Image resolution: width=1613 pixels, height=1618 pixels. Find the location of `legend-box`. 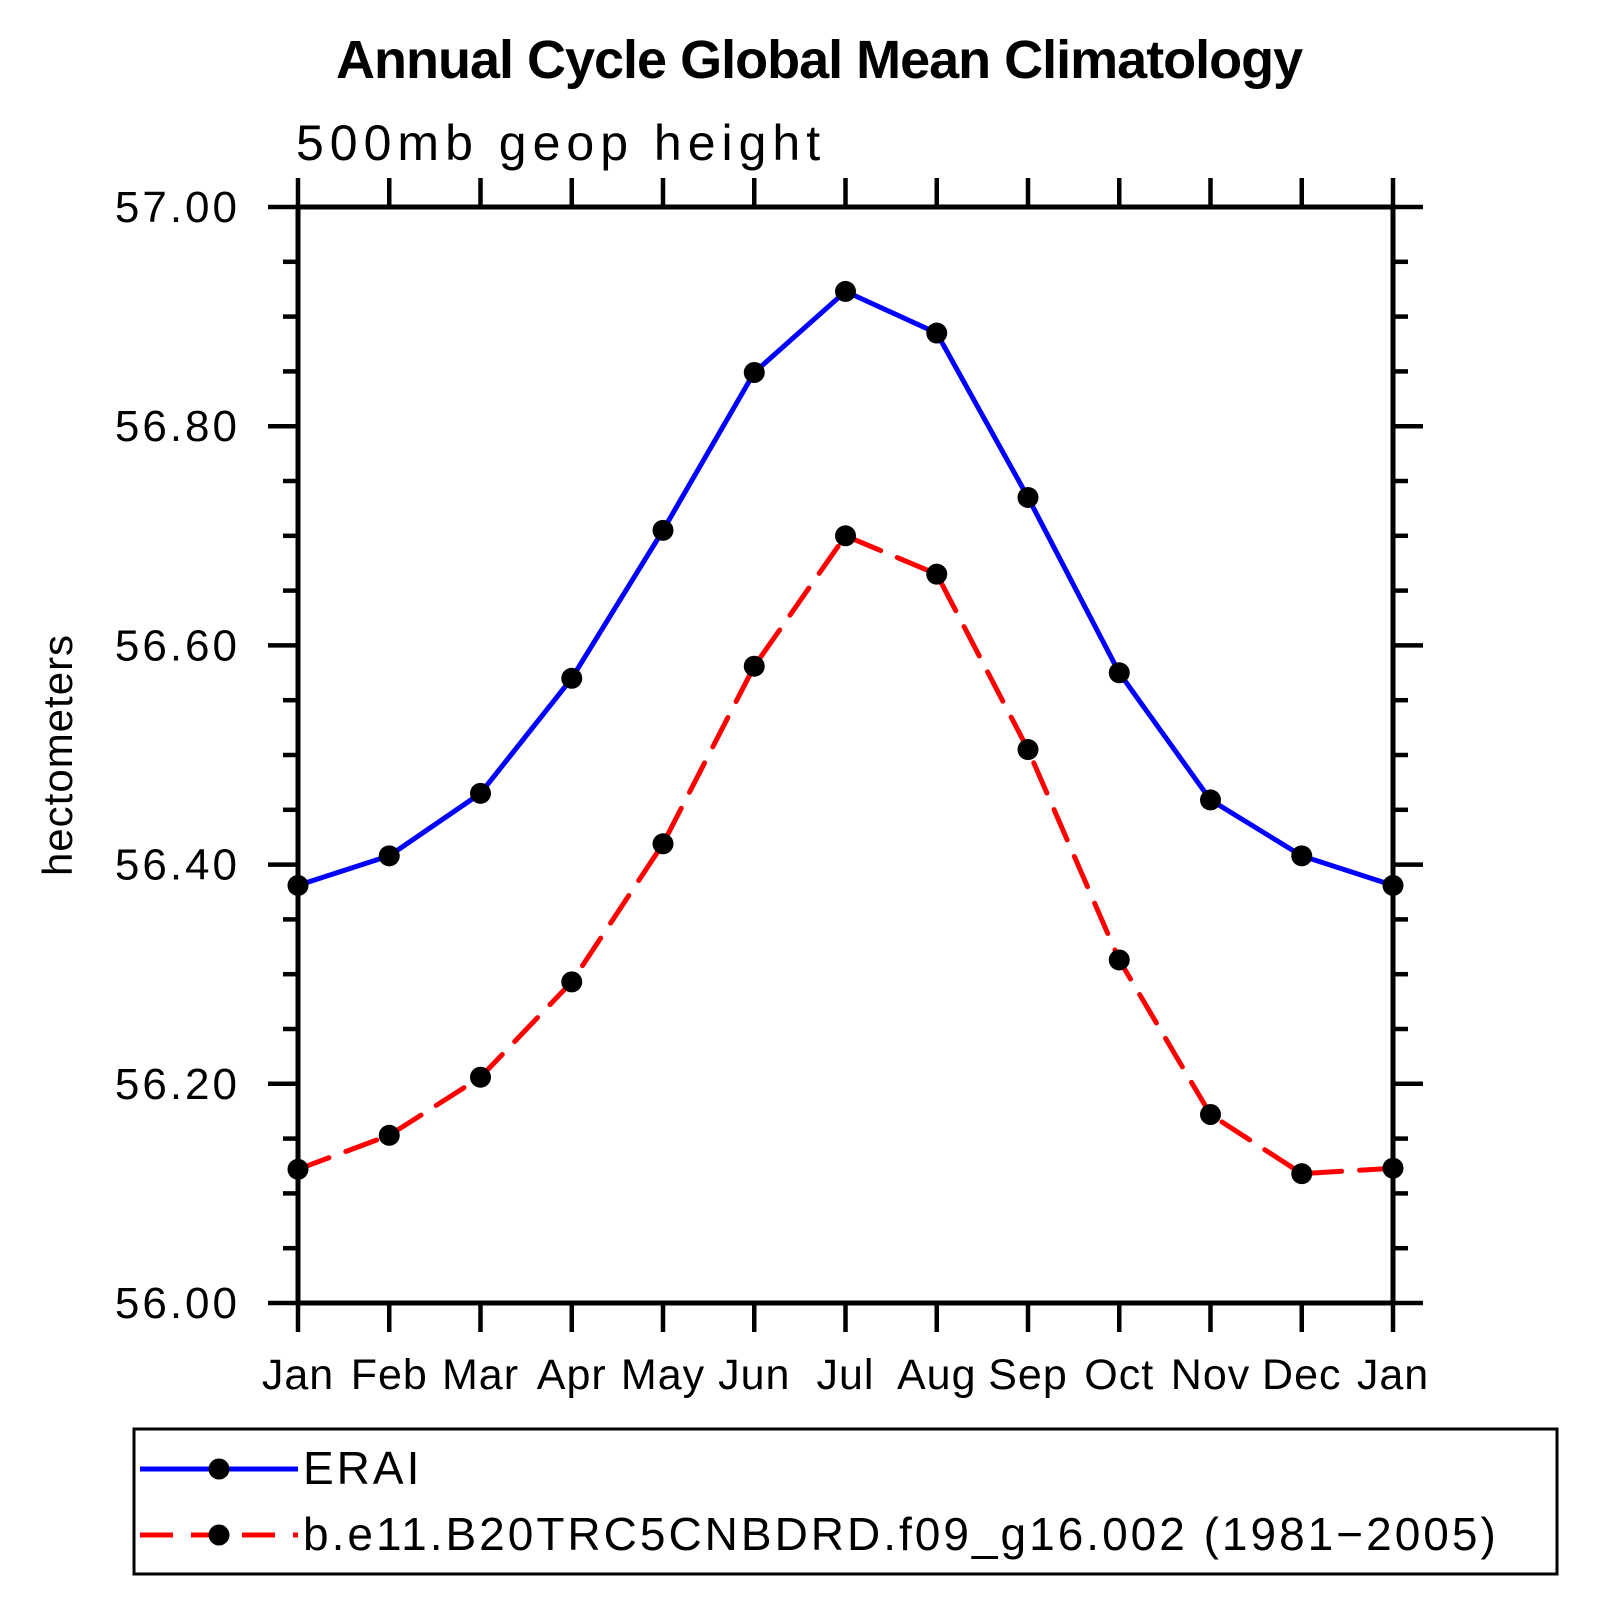

legend-box is located at coordinates (845, 1501).